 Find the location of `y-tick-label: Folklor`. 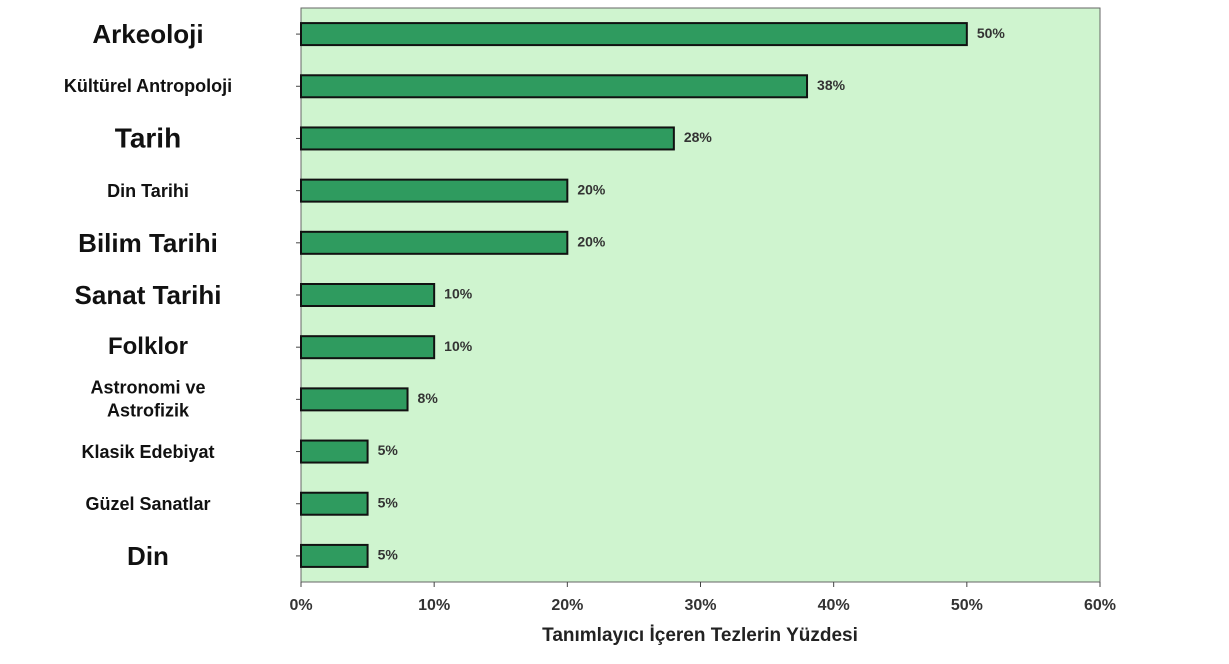

y-tick-label: Folklor is located at coordinates (147, 347).